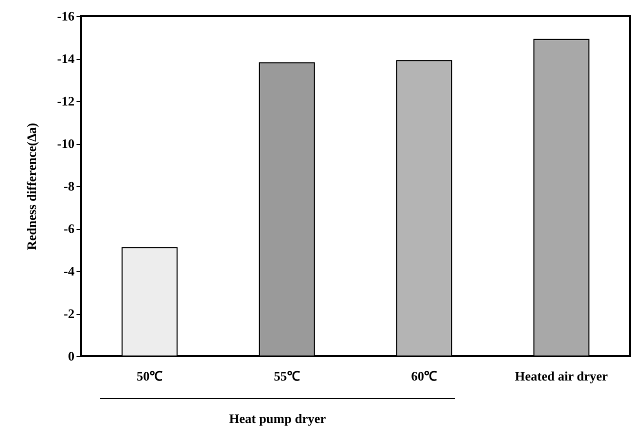 This screenshot has height=432, width=634. What do you see at coordinates (424, 376) in the screenshot?
I see `x-tick-label: 60℃` at bounding box center [424, 376].